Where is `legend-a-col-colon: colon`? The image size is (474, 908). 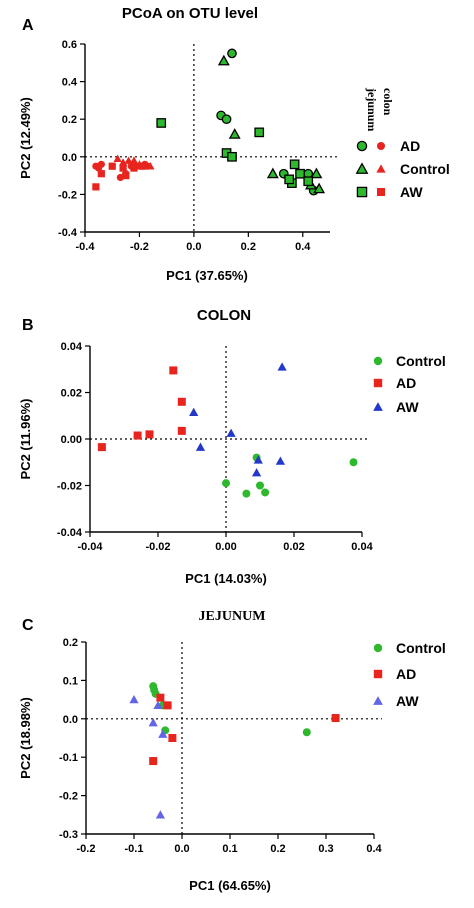 legend-a-col-colon: colon is located at coordinates (388, 102).